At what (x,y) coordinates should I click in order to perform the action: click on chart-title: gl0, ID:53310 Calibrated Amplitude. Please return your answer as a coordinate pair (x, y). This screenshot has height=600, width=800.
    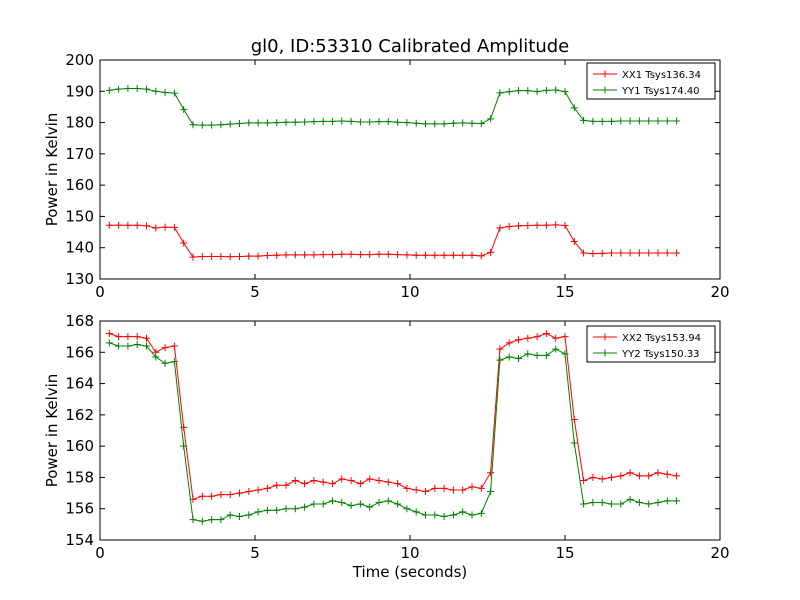
    Looking at the image, I should click on (410, 46).